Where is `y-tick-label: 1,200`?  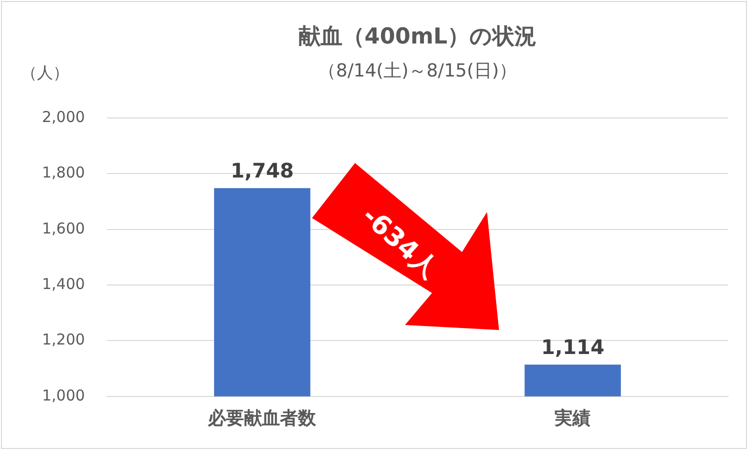 y-tick-label: 1,200 is located at coordinates (63, 339).